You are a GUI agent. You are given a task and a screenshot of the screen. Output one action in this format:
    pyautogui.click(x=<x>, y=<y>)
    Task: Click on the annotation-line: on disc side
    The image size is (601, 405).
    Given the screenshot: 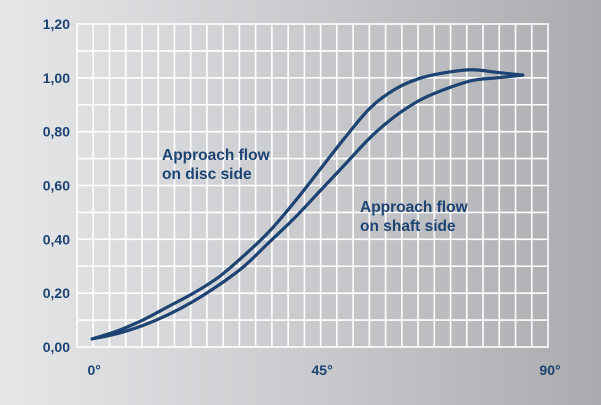 What is the action you would take?
    pyautogui.click(x=207, y=174)
    